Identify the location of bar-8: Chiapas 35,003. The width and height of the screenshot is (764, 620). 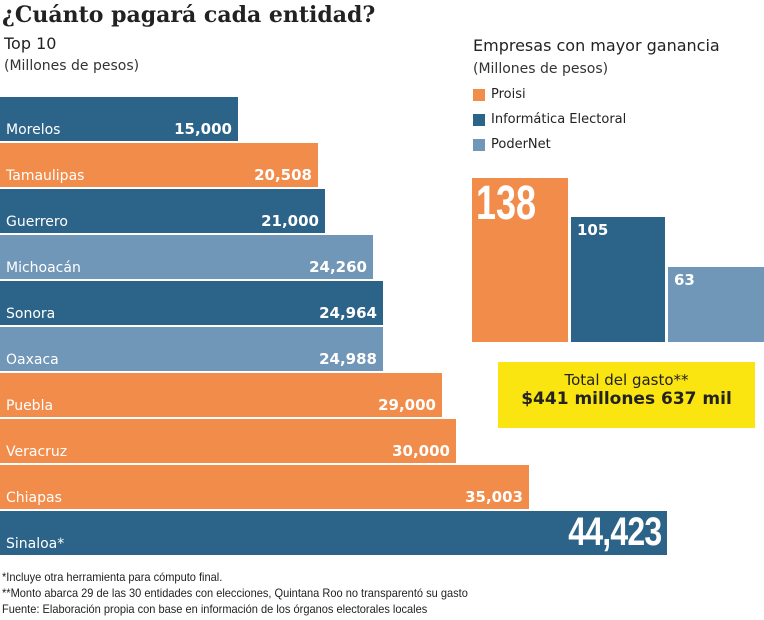
(264, 487).